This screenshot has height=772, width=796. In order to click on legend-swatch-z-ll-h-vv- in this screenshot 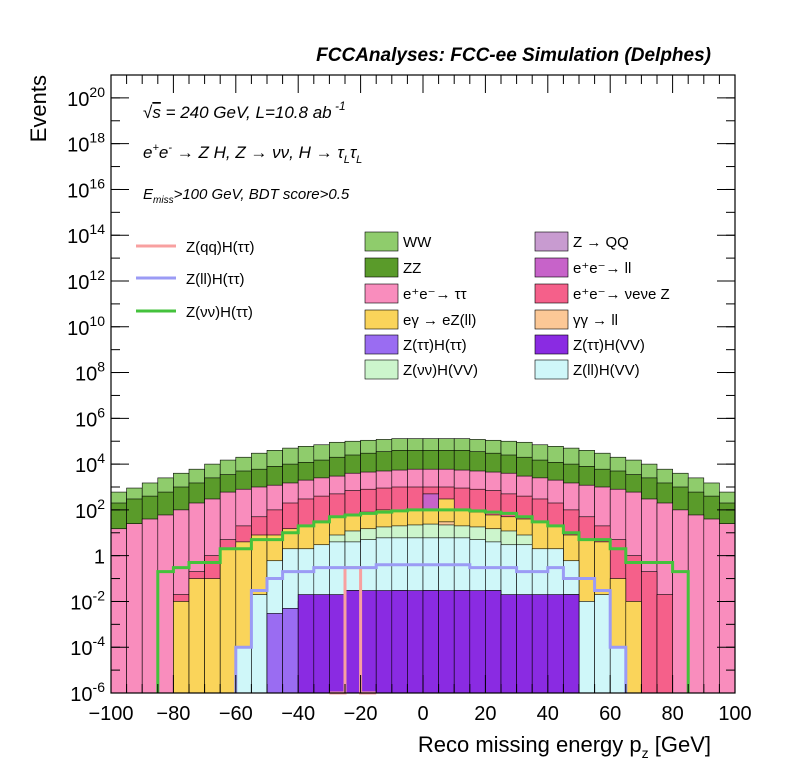, I will do `click(551, 369)`.